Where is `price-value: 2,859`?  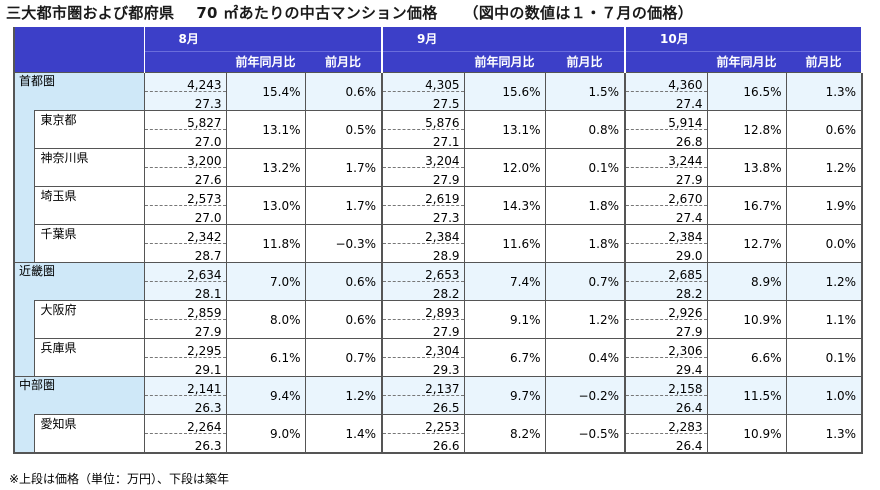
price-value: 2,859 is located at coordinates (184, 310).